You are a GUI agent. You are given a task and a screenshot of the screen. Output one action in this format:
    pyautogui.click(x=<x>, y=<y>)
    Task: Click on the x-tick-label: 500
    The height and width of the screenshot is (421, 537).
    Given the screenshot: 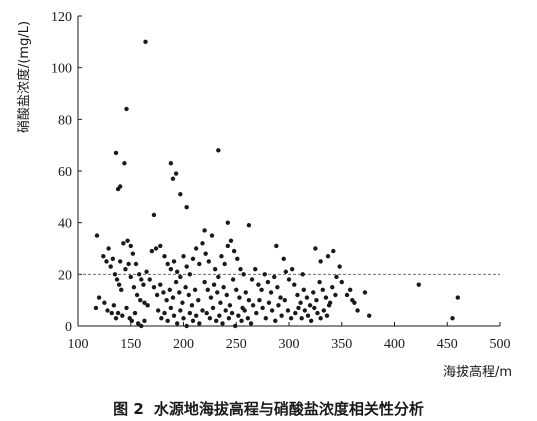 What is the action you would take?
    pyautogui.click(x=500, y=344)
    